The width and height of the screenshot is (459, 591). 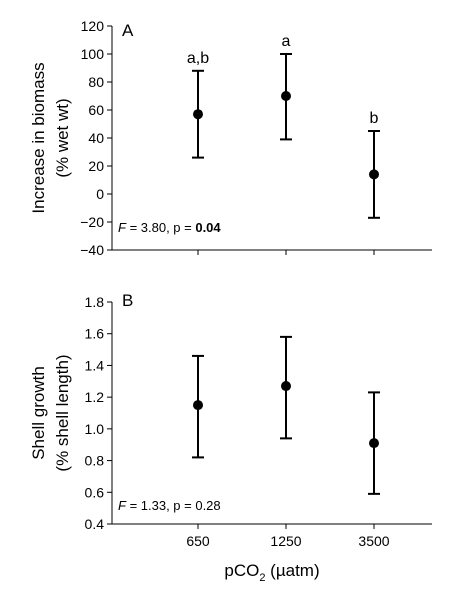 What do you see at coordinates (374, 118) in the screenshot?
I see `significance-letter: b` at bounding box center [374, 118].